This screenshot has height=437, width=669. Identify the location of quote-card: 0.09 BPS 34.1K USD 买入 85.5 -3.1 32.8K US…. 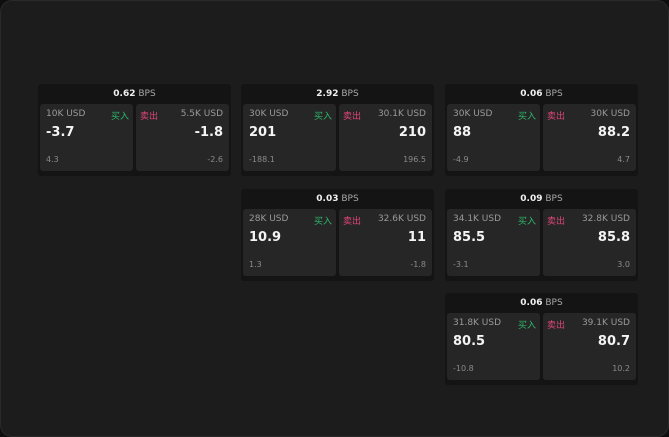
(541, 235).